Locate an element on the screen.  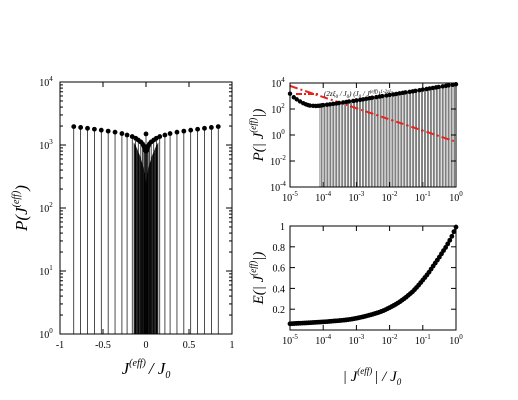
bottom-right-x-tick-label: 10⁰ is located at coordinates (456, 340).